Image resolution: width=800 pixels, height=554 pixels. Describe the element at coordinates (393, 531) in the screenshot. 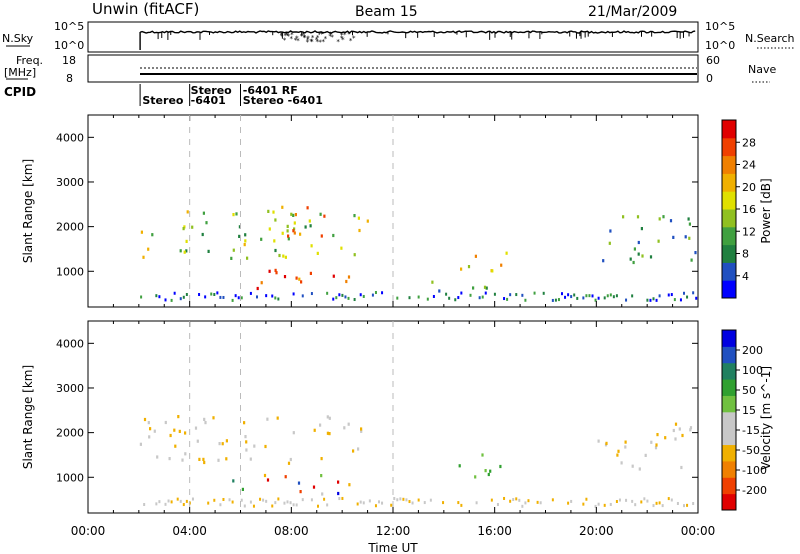

I see `xtick-label: 12:00` at that location.